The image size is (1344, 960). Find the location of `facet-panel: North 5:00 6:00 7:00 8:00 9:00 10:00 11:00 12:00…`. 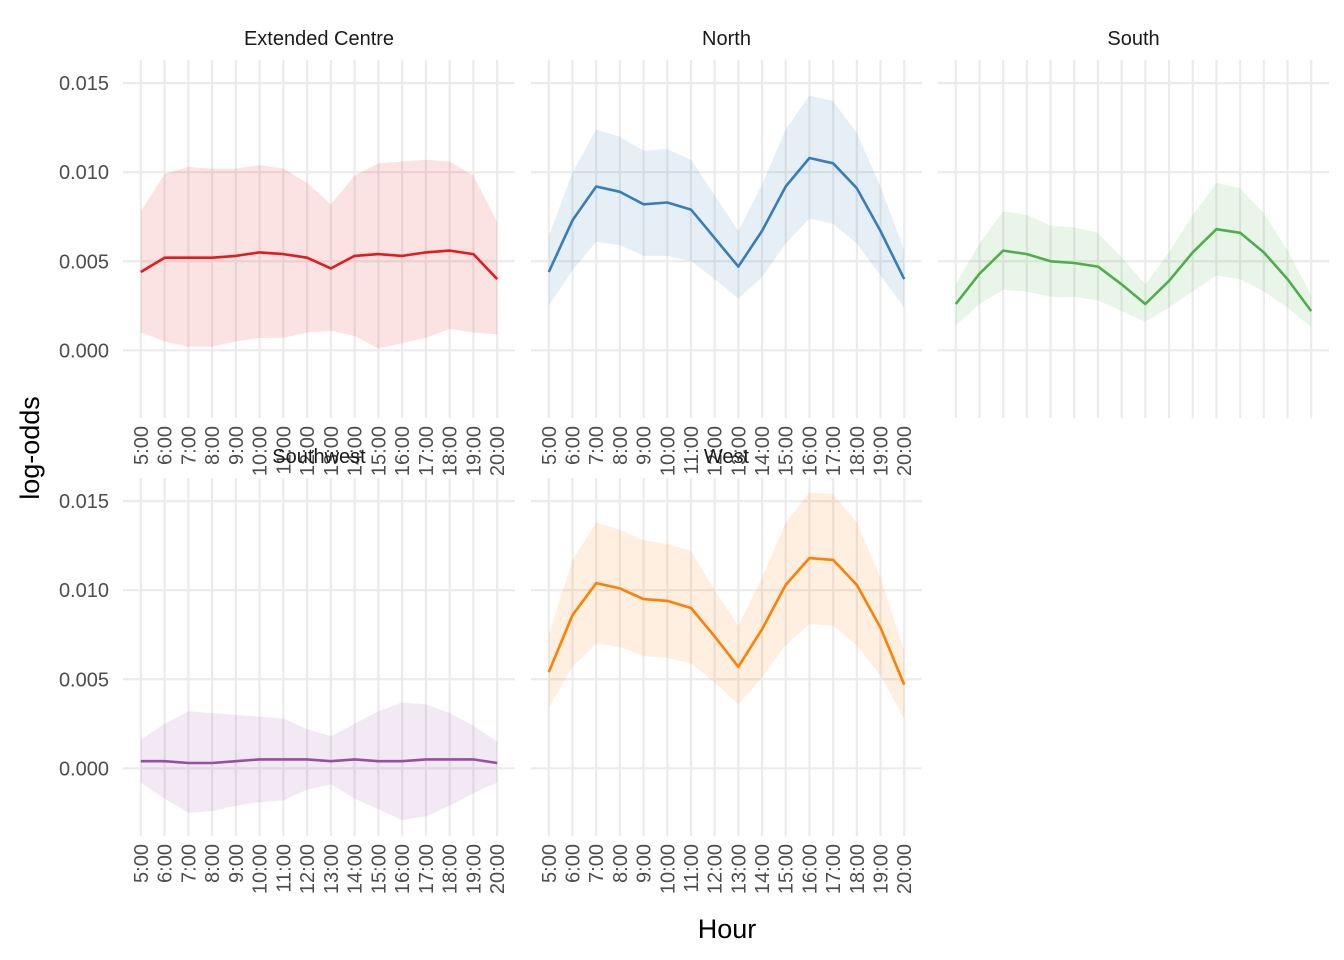

facet-panel: North 5:00 6:00 7:00 8:00 9:00 10:00 11:00 12:00… is located at coordinates (726, 252).